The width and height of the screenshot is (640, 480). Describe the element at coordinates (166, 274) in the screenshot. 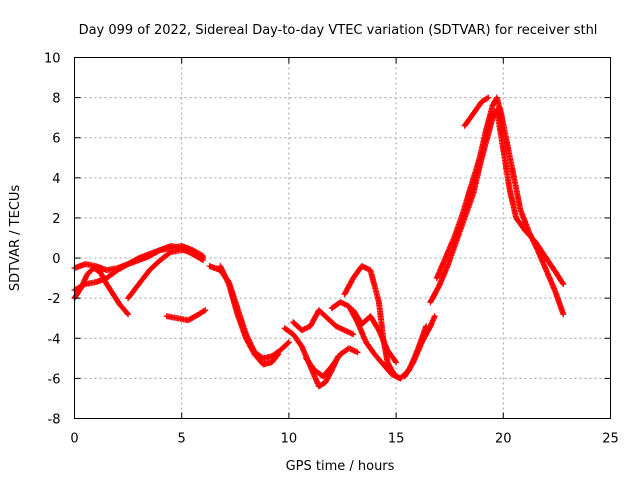

I see `series-track-d` at that location.